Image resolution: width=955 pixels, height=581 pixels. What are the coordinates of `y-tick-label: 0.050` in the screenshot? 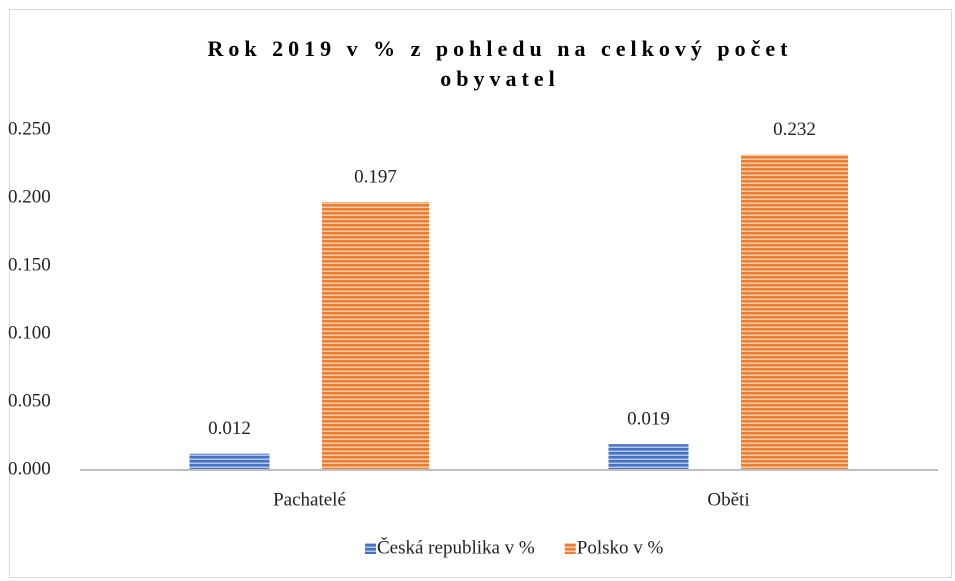 It's located at (29, 400).